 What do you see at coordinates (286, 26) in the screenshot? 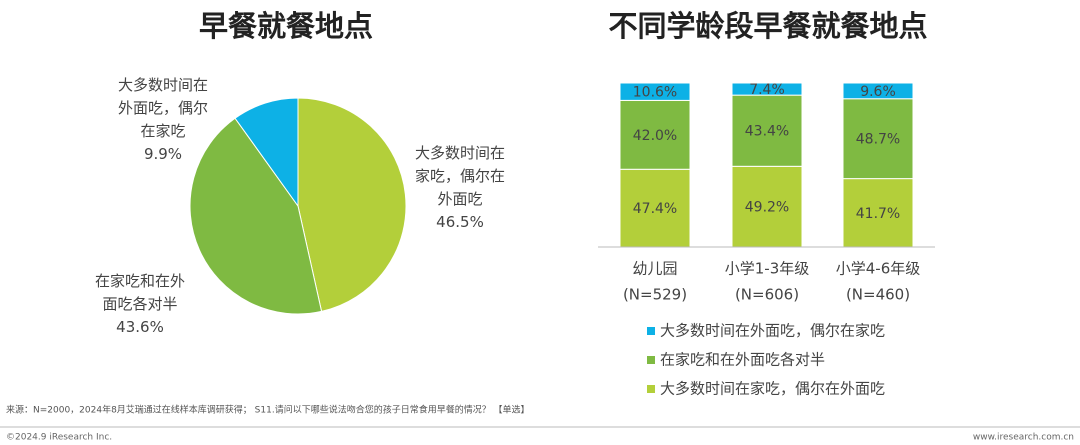
I see `pie-title: 早餐就餐地点` at bounding box center [286, 26].